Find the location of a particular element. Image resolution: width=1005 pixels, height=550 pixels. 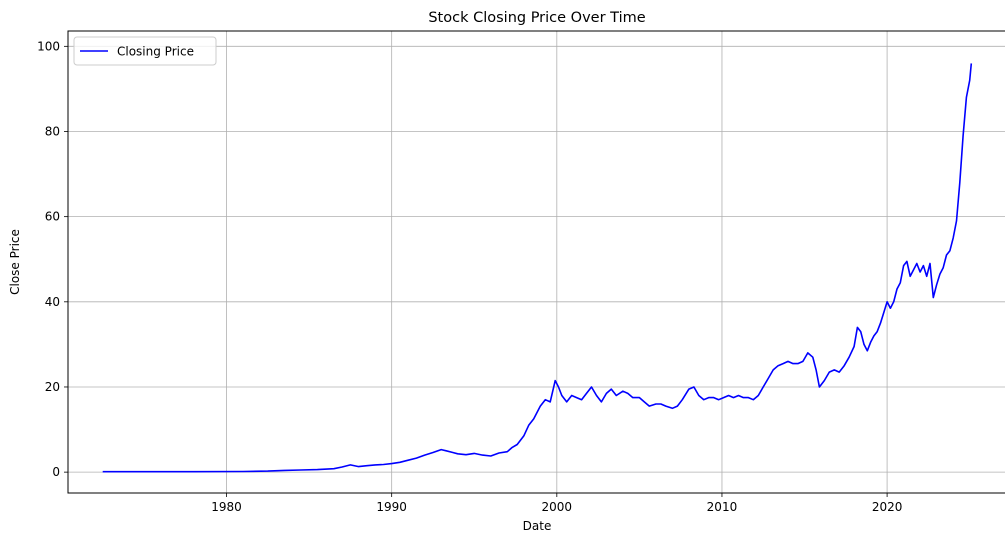

x-tick-label: 1990 is located at coordinates (391, 507).